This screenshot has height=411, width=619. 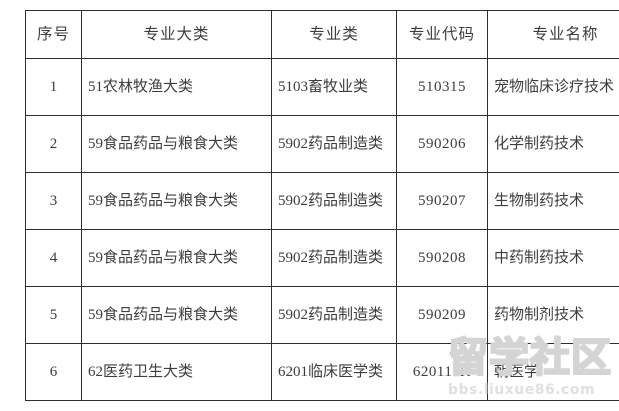 What do you see at coordinates (442, 144) in the screenshot?
I see `cell-code: 590206` at bounding box center [442, 144].